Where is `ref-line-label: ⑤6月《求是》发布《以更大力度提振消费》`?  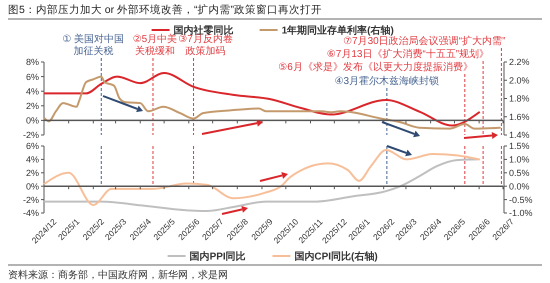 ref-line-label: ⑤6月《求是》发布《以更大力度提振消费》 is located at coordinates (375, 67).